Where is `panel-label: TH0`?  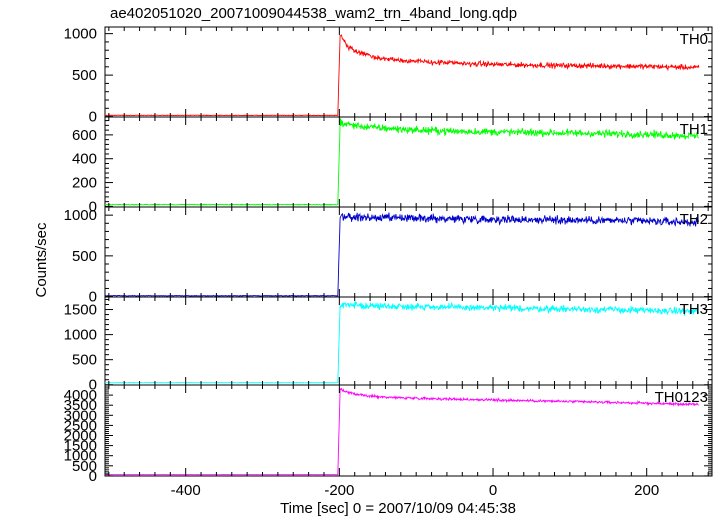 panel-label: TH0 is located at coordinates (694, 39).